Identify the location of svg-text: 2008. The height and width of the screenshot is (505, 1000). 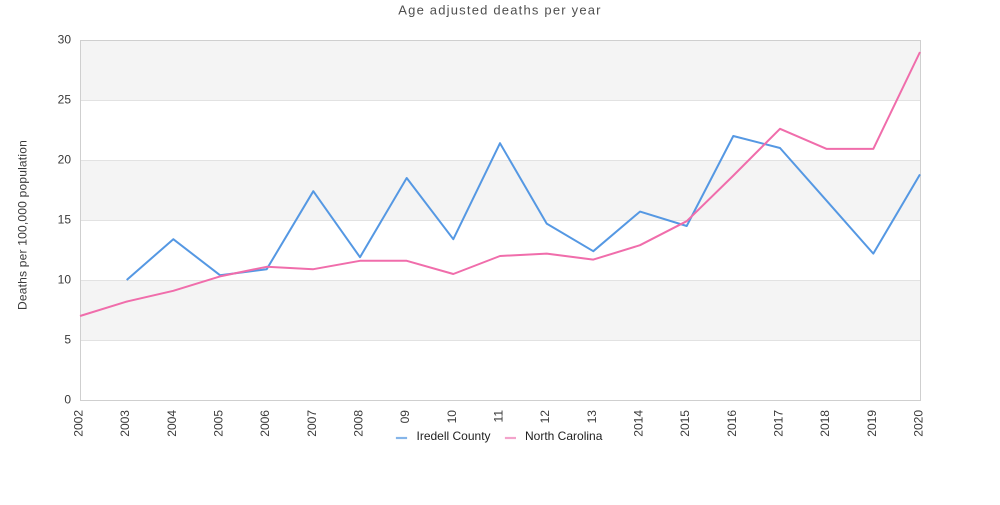
(359, 423).